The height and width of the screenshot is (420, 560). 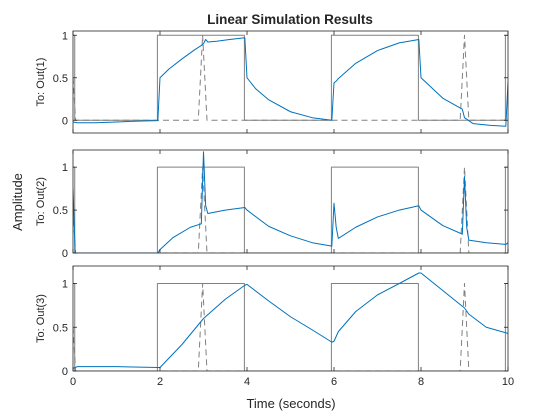 I want to click on y-tick-label-3-1: 0.5, so click(x=60, y=328).